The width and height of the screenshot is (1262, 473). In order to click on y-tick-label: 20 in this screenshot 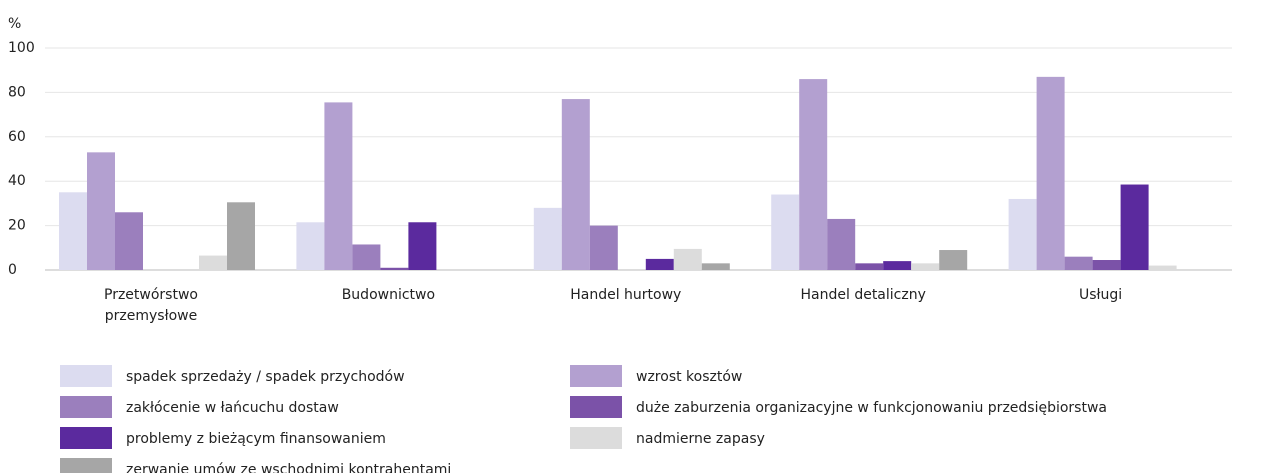, I will do `click(17, 226)`.